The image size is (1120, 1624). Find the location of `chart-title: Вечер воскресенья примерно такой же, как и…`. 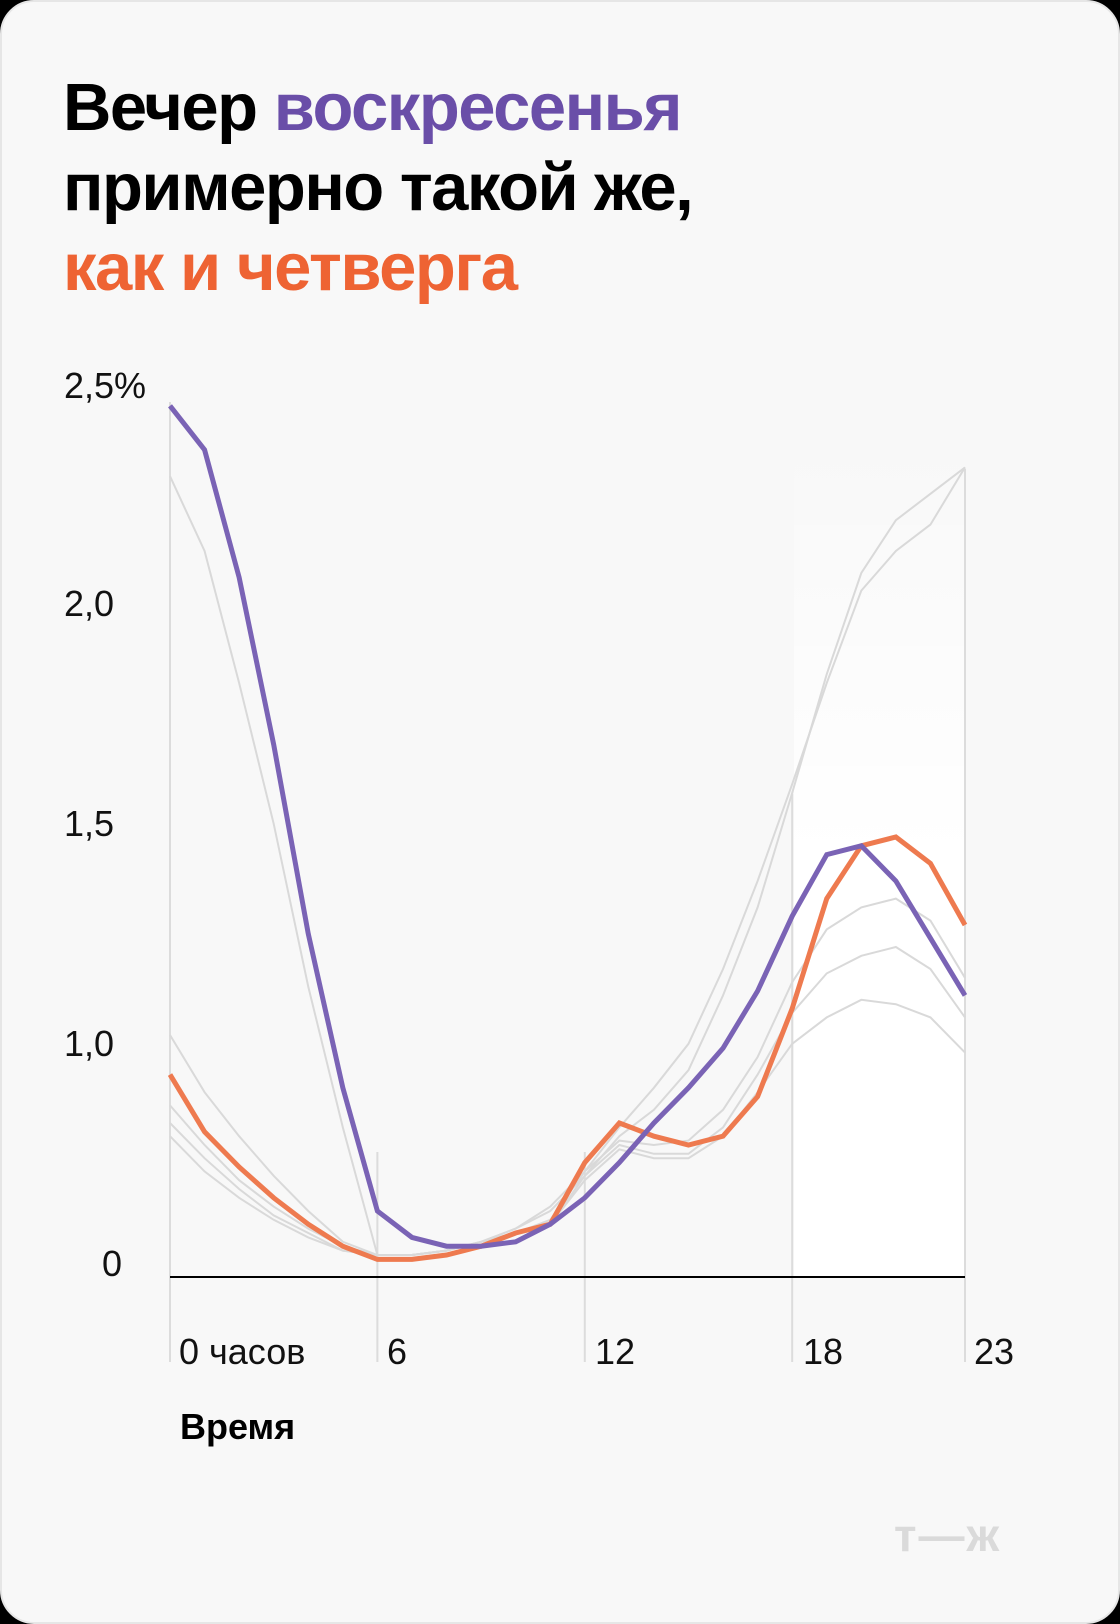

chart-title: Вечер воскресенья примерно такой же, как и… is located at coordinates (378, 188).